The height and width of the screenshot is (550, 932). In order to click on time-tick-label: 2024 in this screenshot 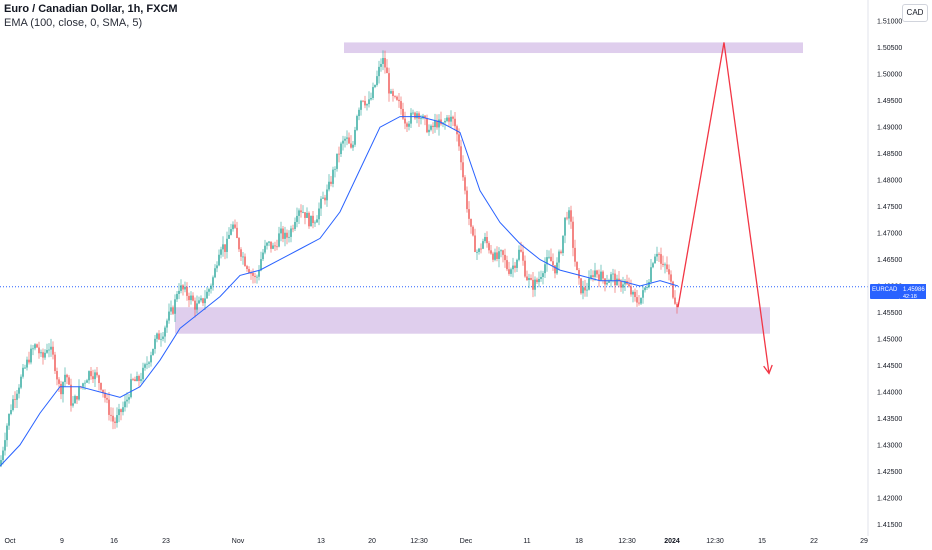, I will do `click(672, 541)`.